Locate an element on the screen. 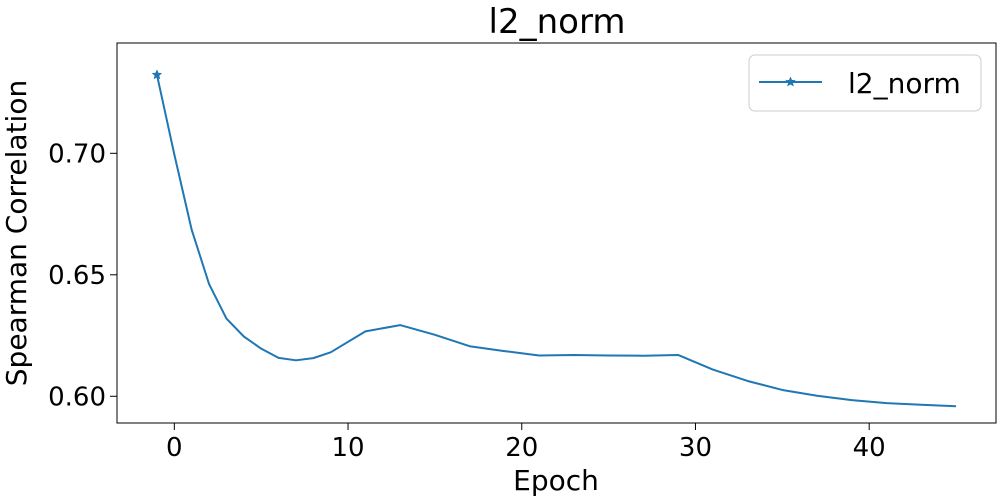 This screenshot has height=500, width=1000. y-tick-label: 0.65 is located at coordinates (77, 276).